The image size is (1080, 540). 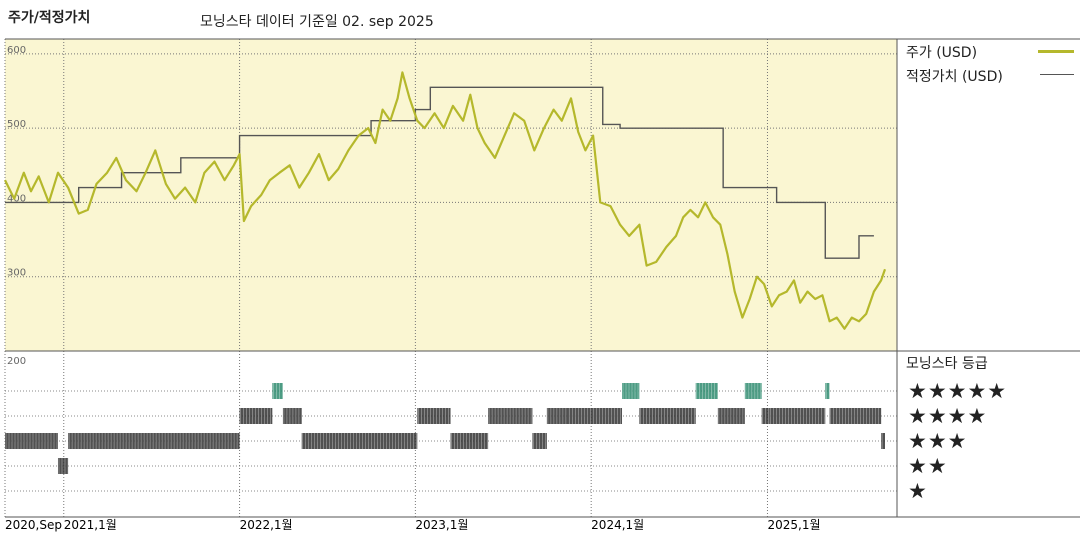 What do you see at coordinates (33, 525) in the screenshot?
I see `x-tick-label: 2020,Sep` at bounding box center [33, 525].